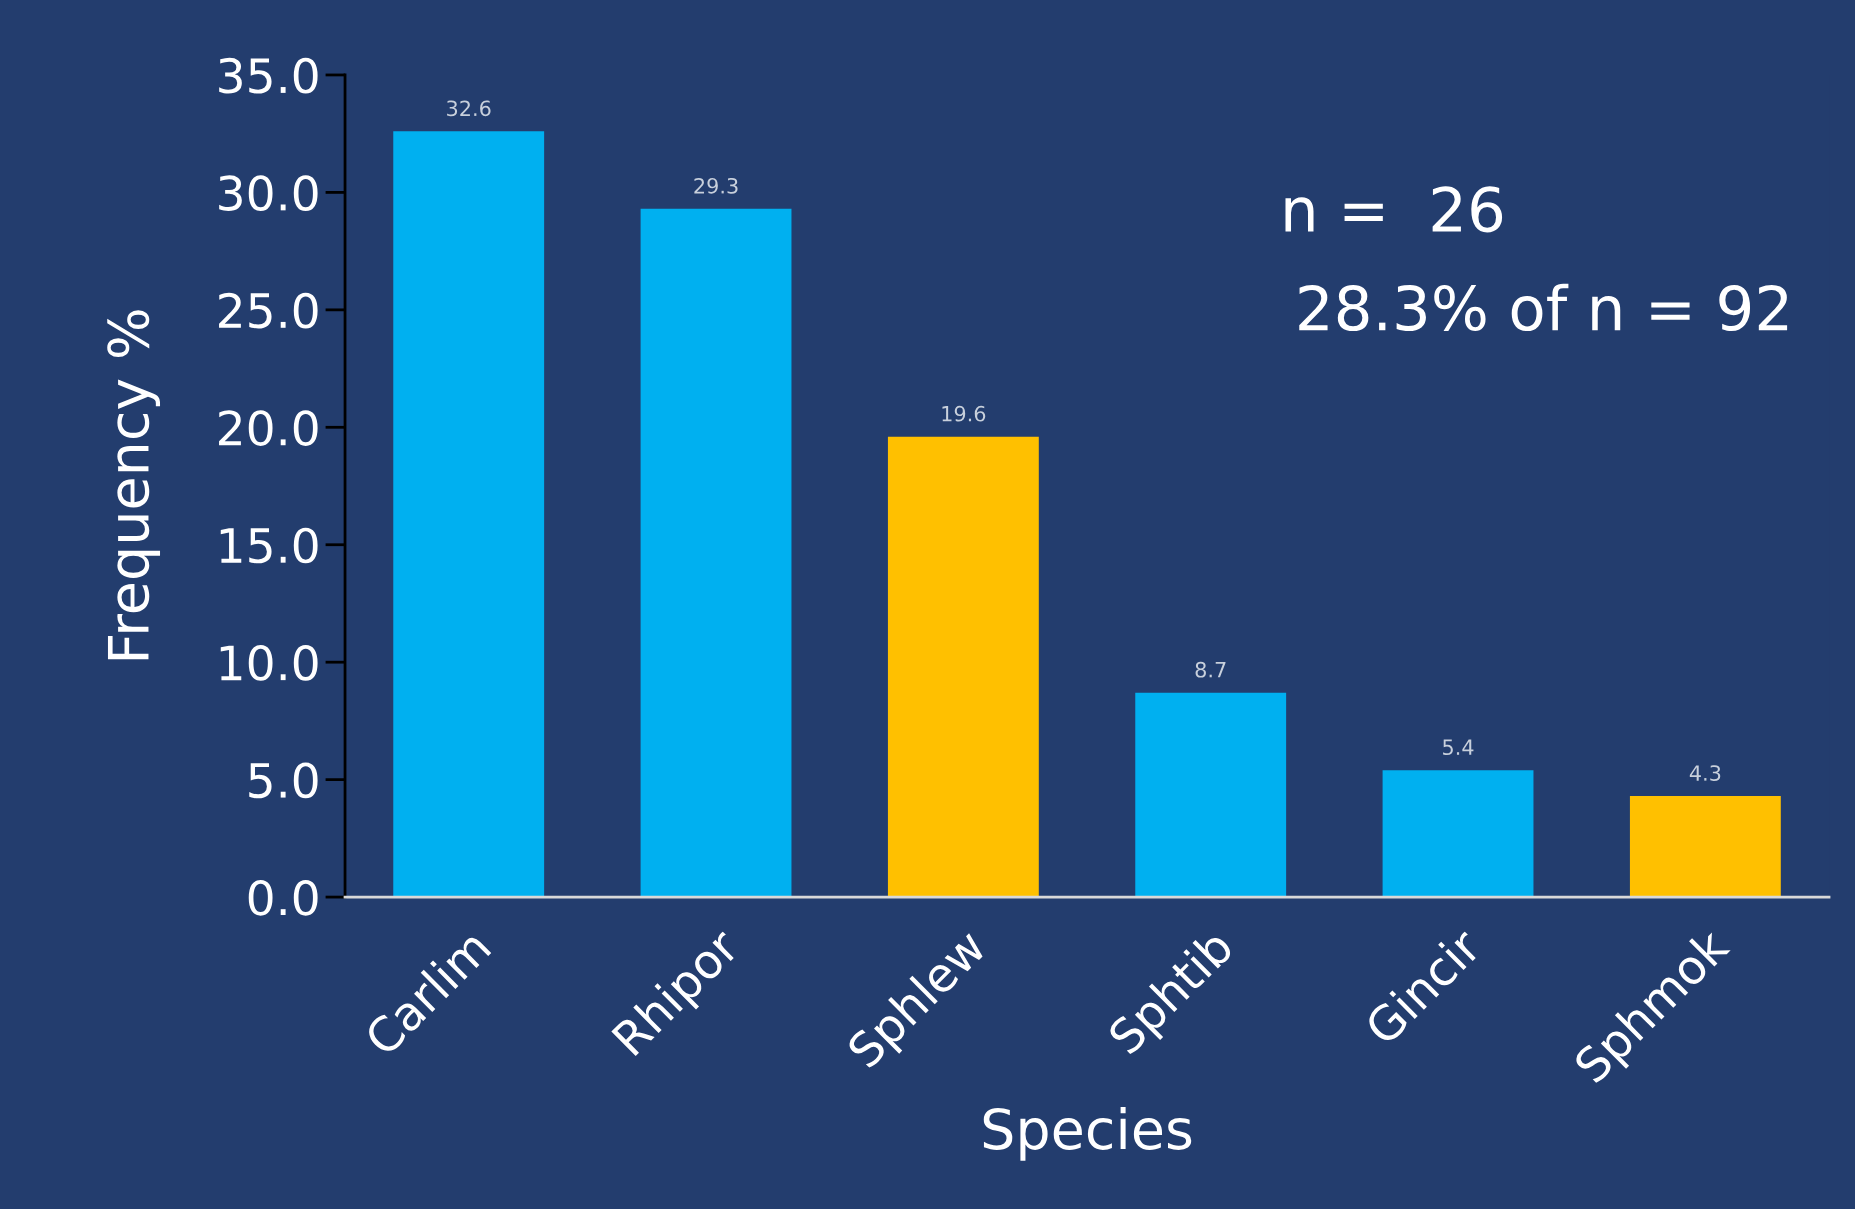 Image resolution: width=1855 pixels, height=1209 pixels. Describe the element at coordinates (1087, 1133) in the screenshot. I see `x-axis-title: Species` at that location.